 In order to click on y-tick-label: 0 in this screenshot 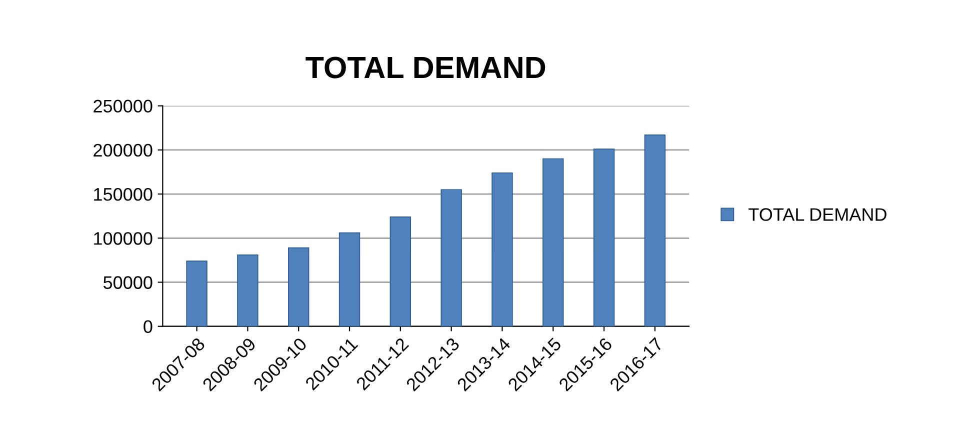, I will do `click(148, 327)`.